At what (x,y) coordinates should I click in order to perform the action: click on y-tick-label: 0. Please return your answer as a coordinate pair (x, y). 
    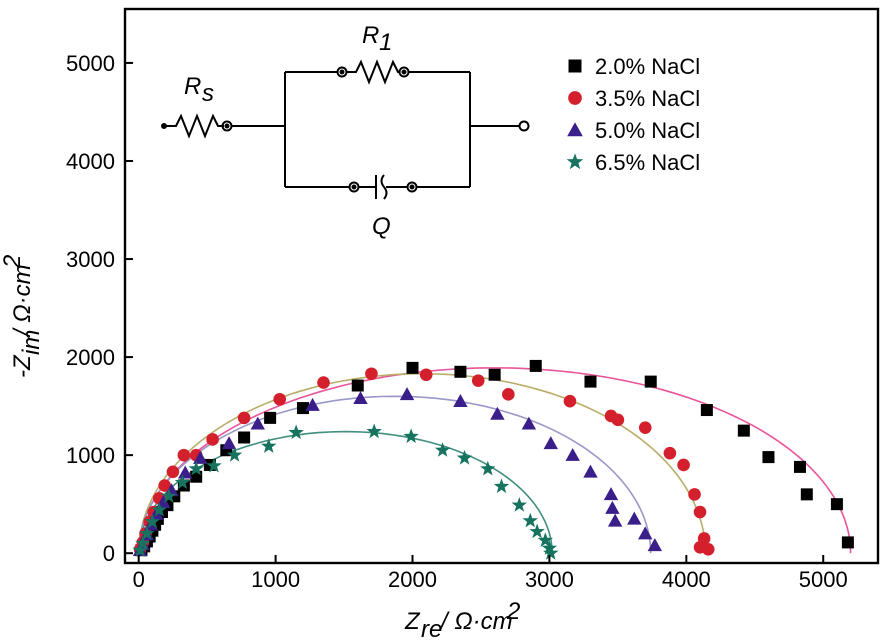
    Looking at the image, I should click on (109, 553).